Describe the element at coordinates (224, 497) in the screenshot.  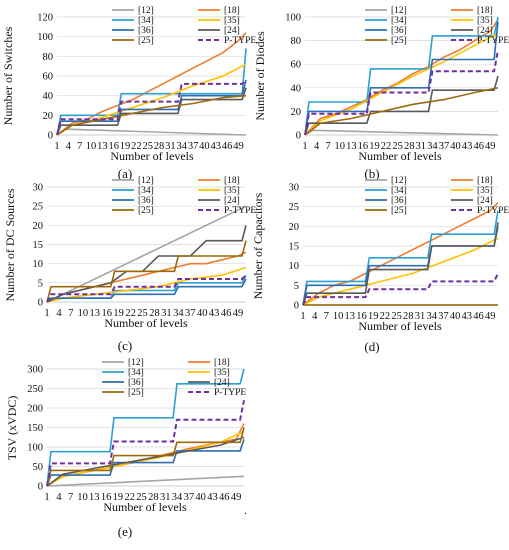
I see `x-tick-label: 46` at that location.